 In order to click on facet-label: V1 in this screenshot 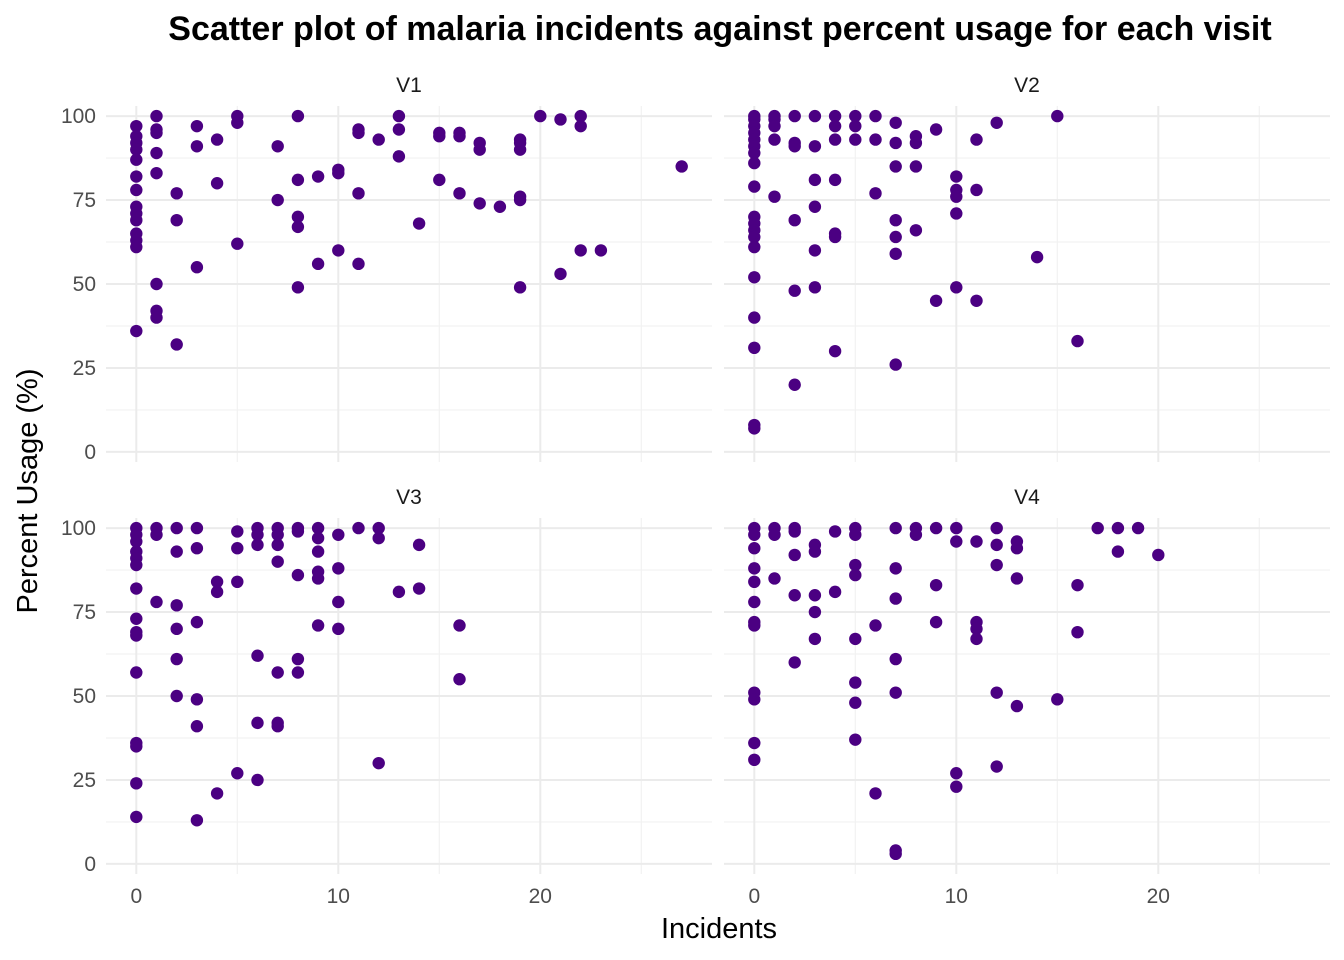, I will do `click(409, 85)`.